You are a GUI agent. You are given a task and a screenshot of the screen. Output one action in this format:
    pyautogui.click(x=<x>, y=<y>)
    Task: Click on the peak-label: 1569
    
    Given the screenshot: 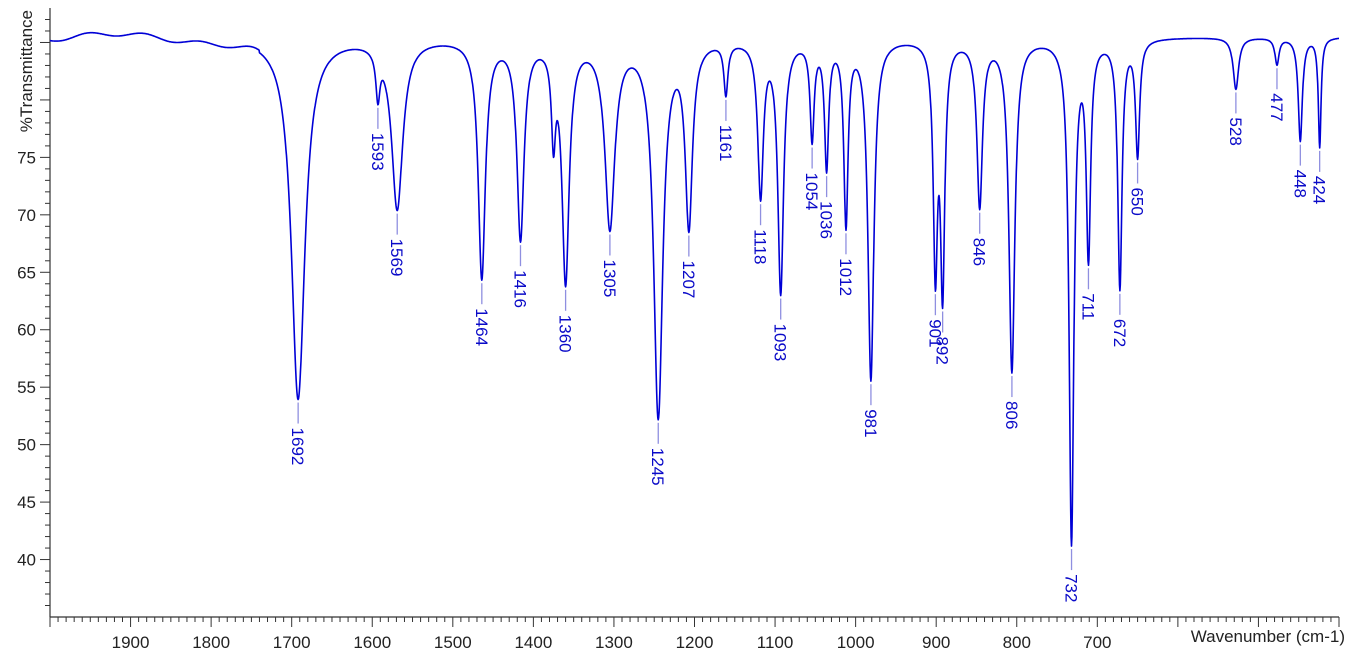 What is the action you would take?
    pyautogui.click(x=396, y=258)
    